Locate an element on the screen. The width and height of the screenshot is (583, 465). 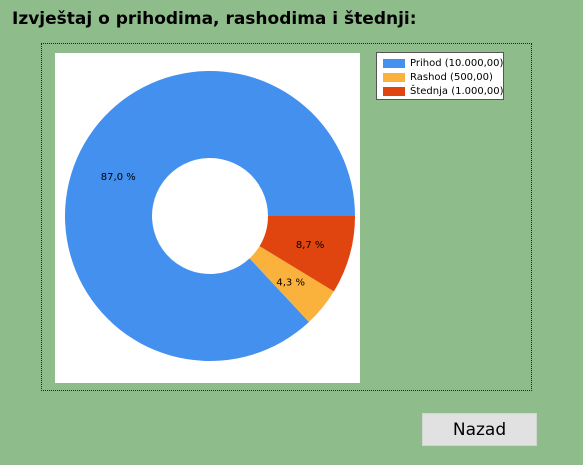
legend-label-stednja: Štednja (1.000,00) is located at coordinates (457, 91).